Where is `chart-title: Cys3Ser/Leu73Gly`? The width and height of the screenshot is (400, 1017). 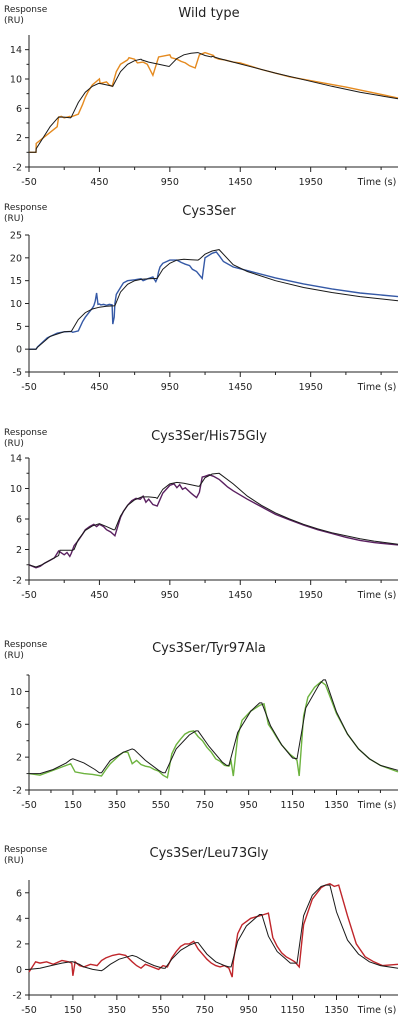 chart-title: Cys3Ser/Leu73Gly is located at coordinates (209, 853).